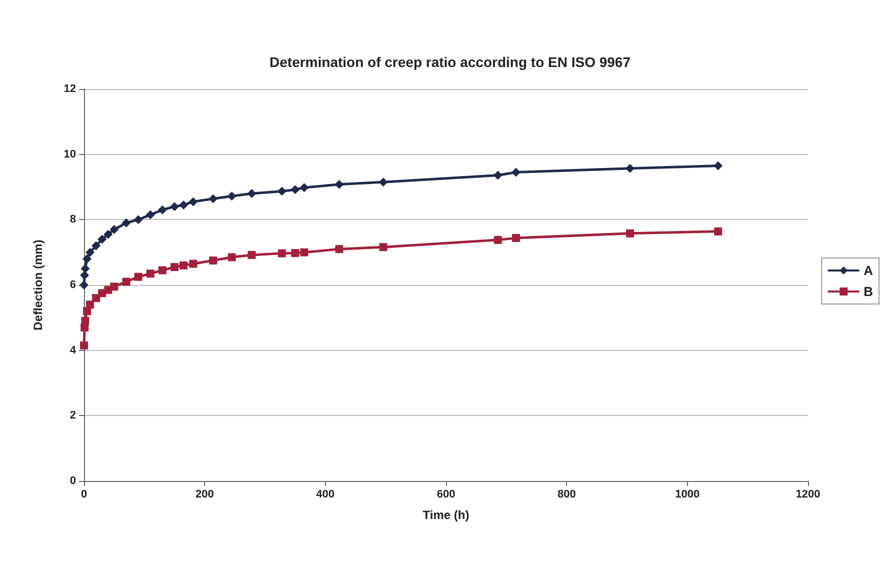  Describe the element at coordinates (687, 494) in the screenshot. I see `x-tick-label: 1000` at that location.